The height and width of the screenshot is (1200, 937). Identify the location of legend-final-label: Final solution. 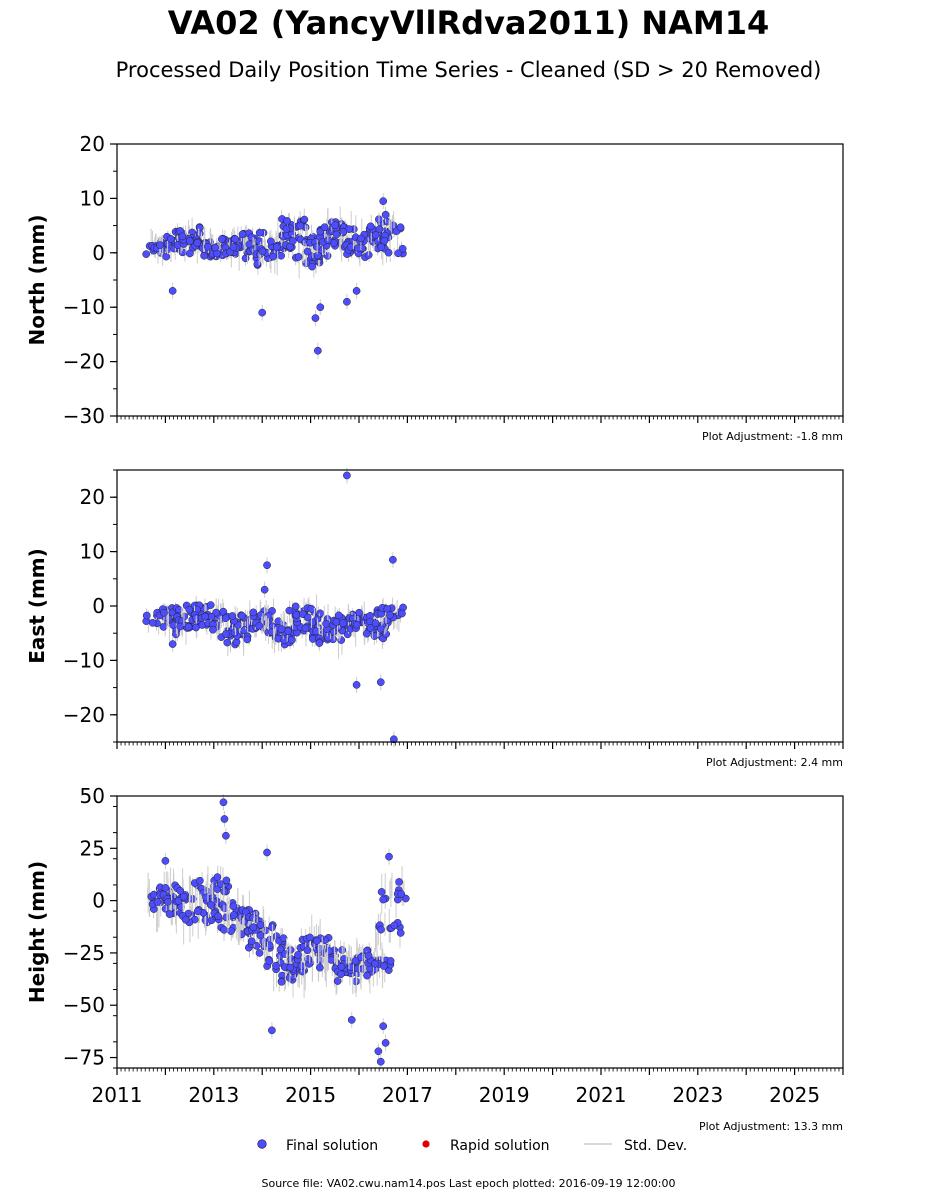
(332, 1146).